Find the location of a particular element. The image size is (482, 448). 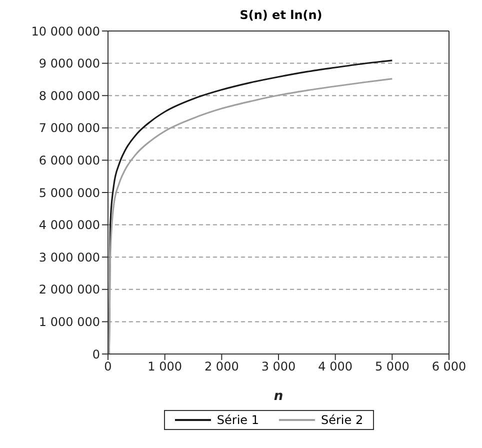

y-tick-label: 1 000 000 is located at coordinates (69, 321).